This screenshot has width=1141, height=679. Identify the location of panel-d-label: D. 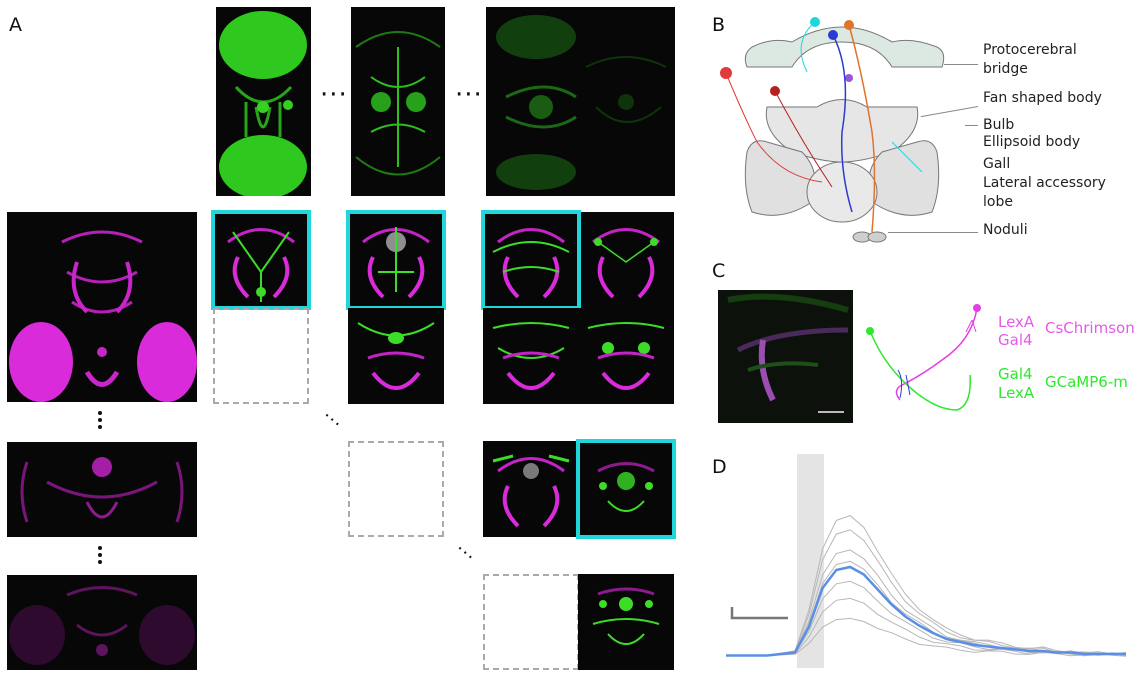
(719, 467).